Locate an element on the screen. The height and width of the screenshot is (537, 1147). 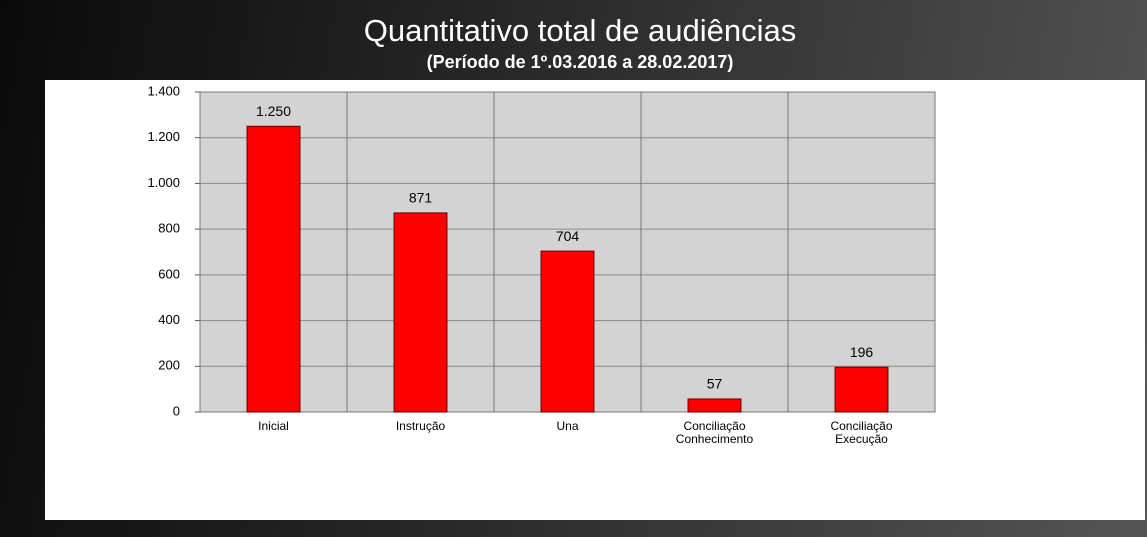
y-tick-label: 200 is located at coordinates (169, 365).